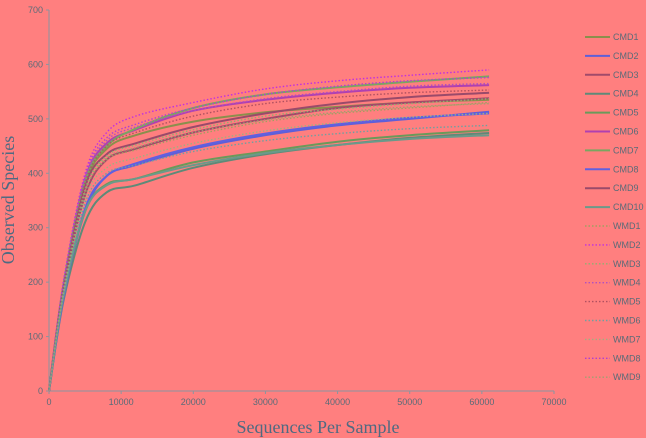  What do you see at coordinates (193, 402) in the screenshot?
I see `x-tick-label: 20000` at bounding box center [193, 402].